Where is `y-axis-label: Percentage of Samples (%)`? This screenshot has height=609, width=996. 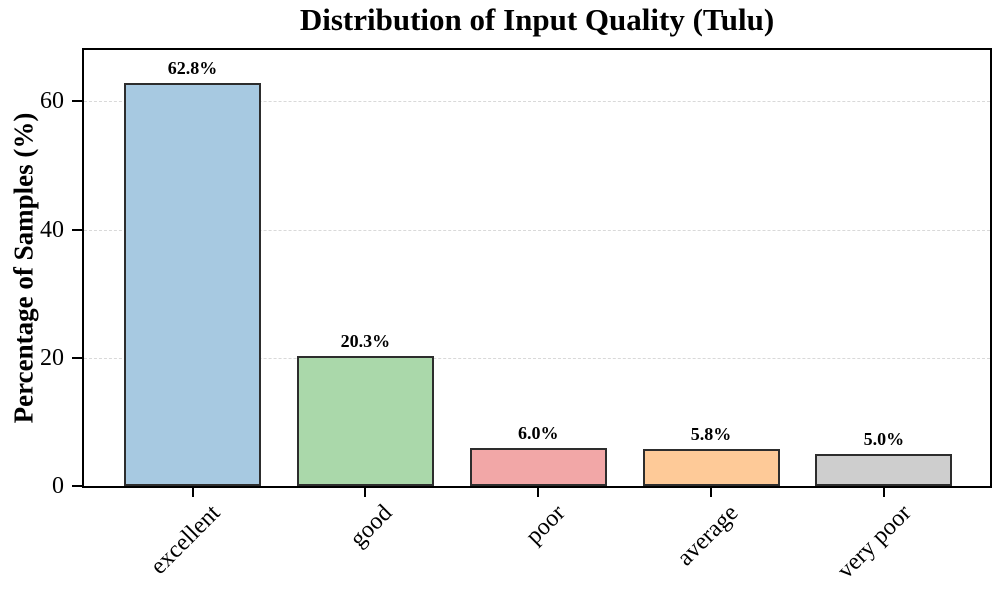 y-axis-label: Percentage of Samples (%) is located at coordinates (23, 268).